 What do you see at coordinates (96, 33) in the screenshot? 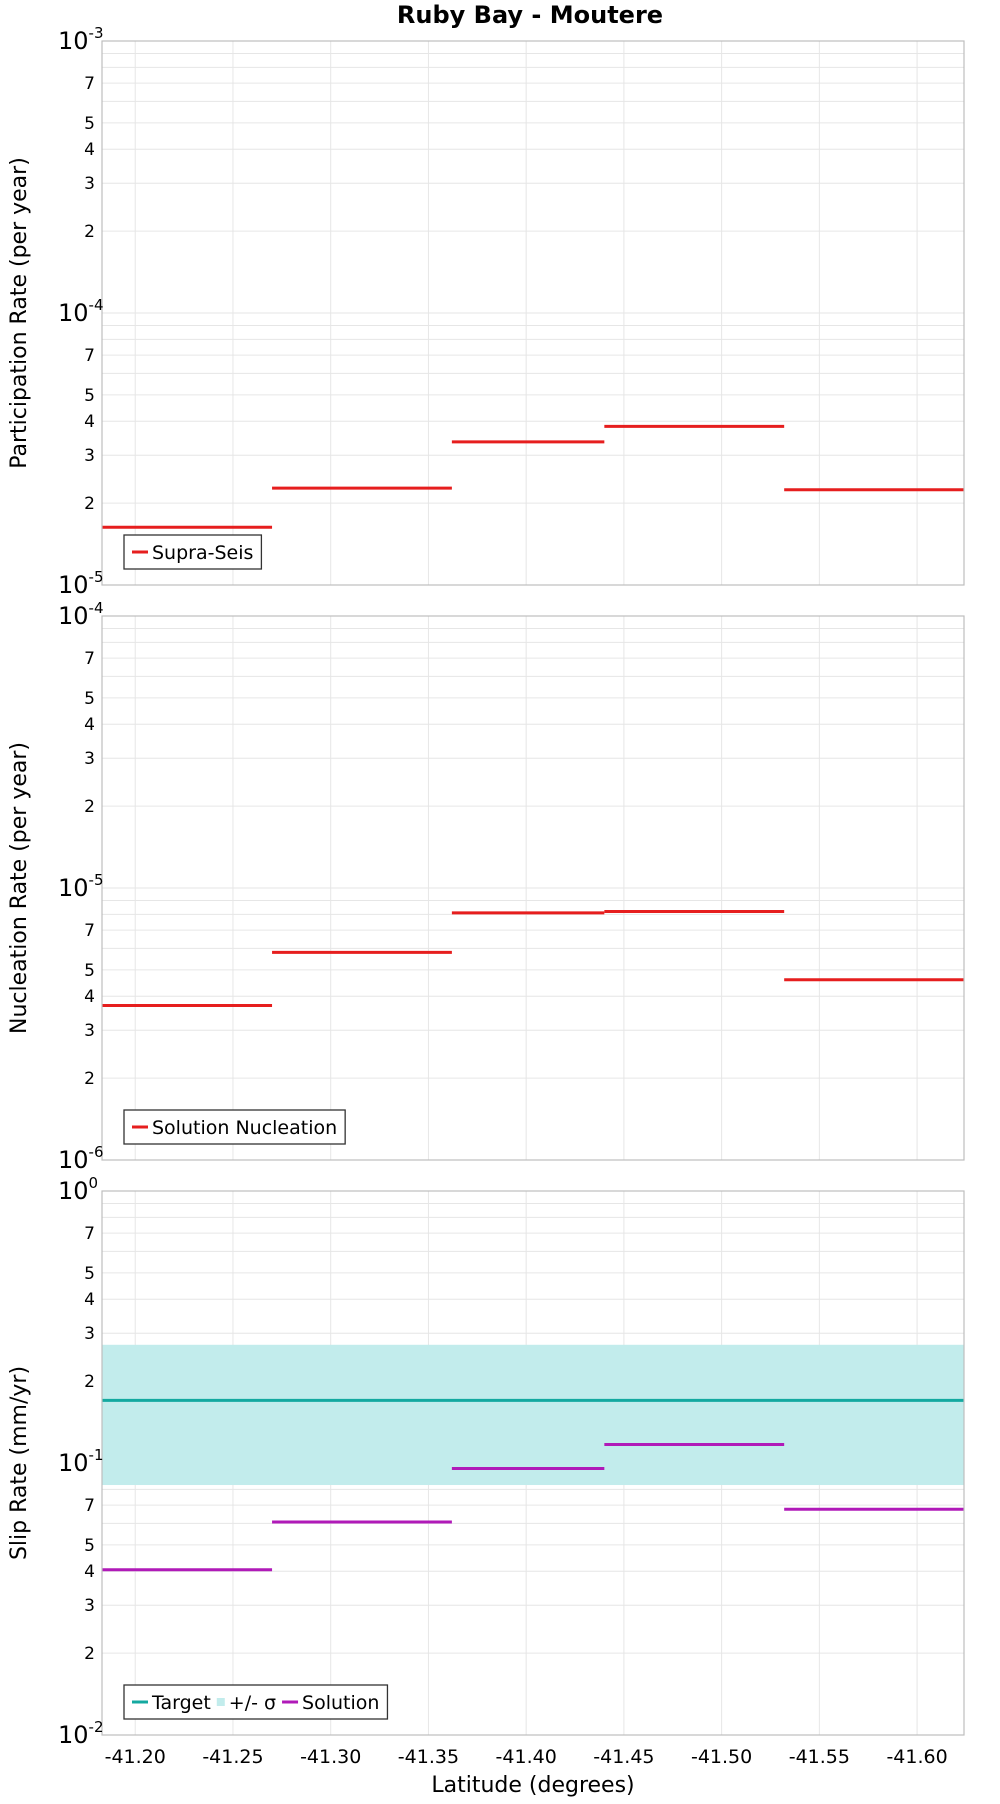
I see `y-tick-exponent: -3` at bounding box center [96, 33].